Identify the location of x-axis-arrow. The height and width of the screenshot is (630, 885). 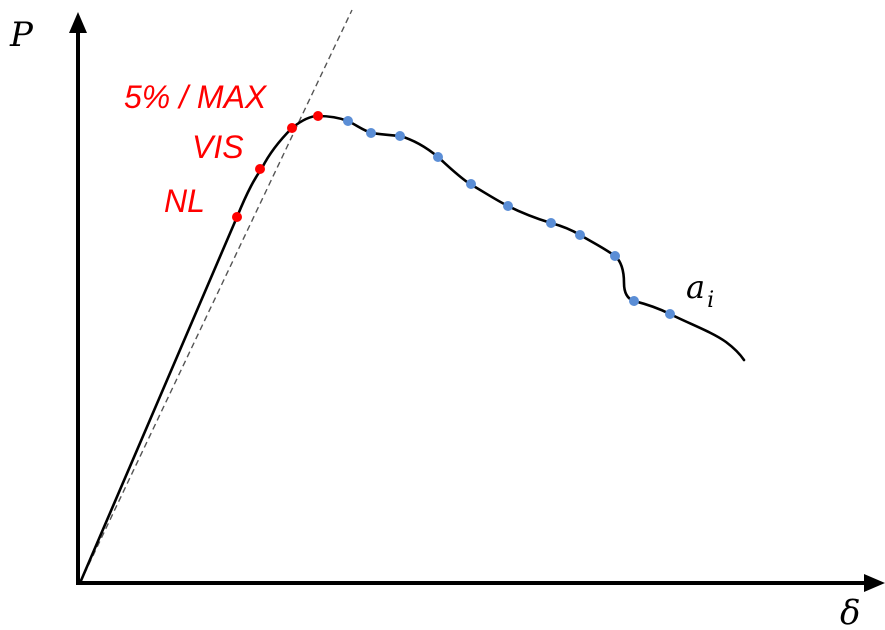
(874, 583).